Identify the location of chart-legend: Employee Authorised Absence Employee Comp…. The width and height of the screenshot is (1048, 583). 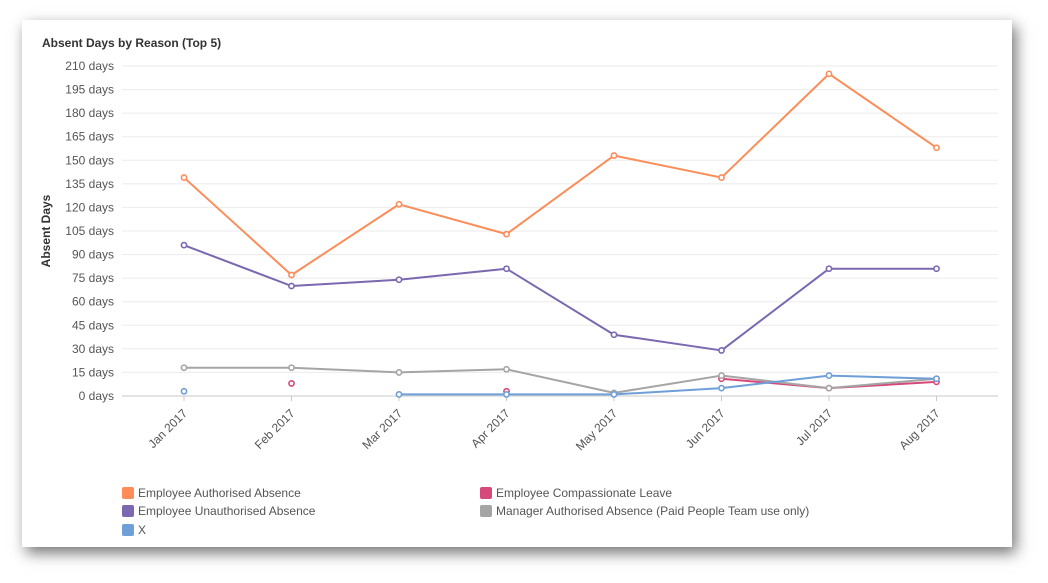
(532, 516).